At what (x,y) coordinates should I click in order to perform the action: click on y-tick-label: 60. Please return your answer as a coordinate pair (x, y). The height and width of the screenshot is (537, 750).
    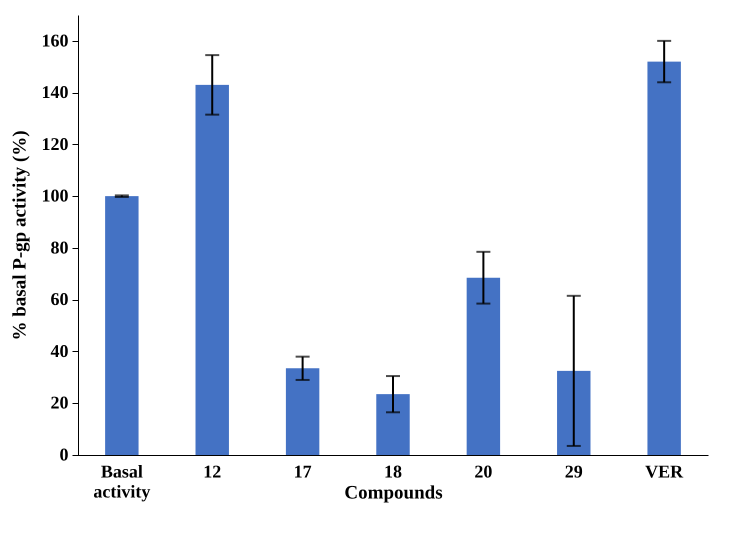
    Looking at the image, I should click on (59, 299).